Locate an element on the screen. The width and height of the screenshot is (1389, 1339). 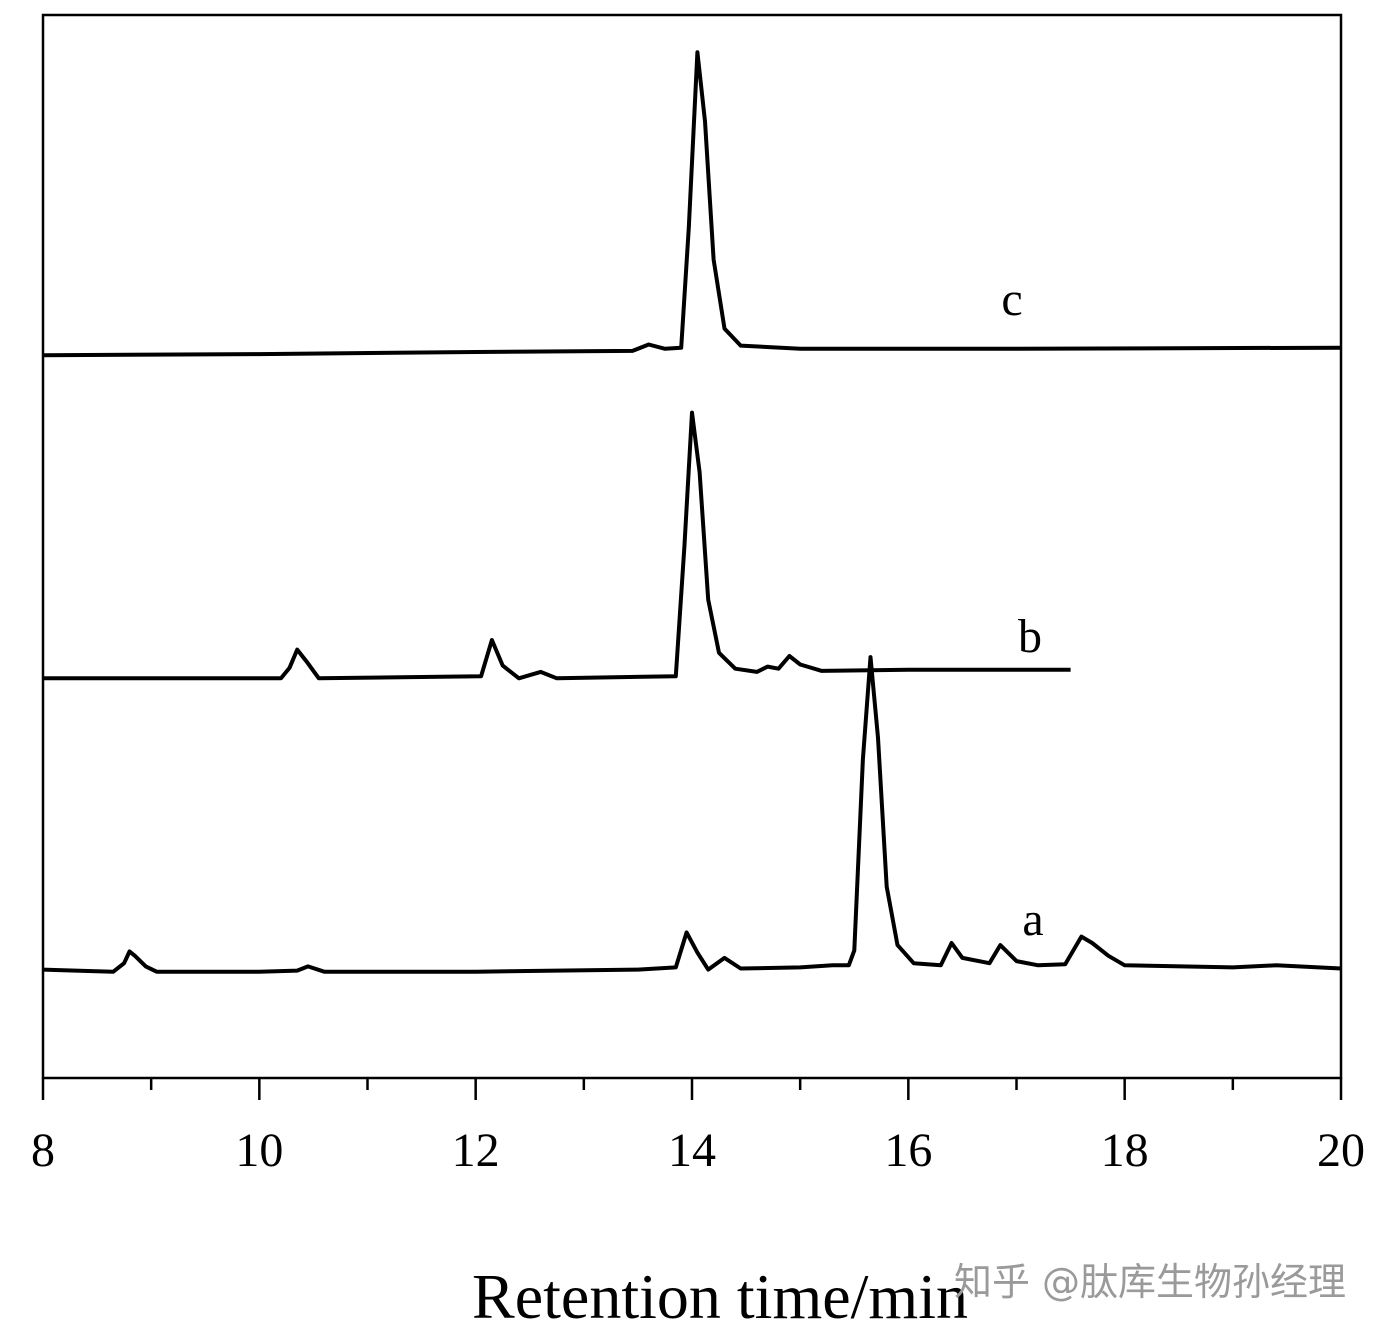
x-tick-label: 8 is located at coordinates (43, 1150).